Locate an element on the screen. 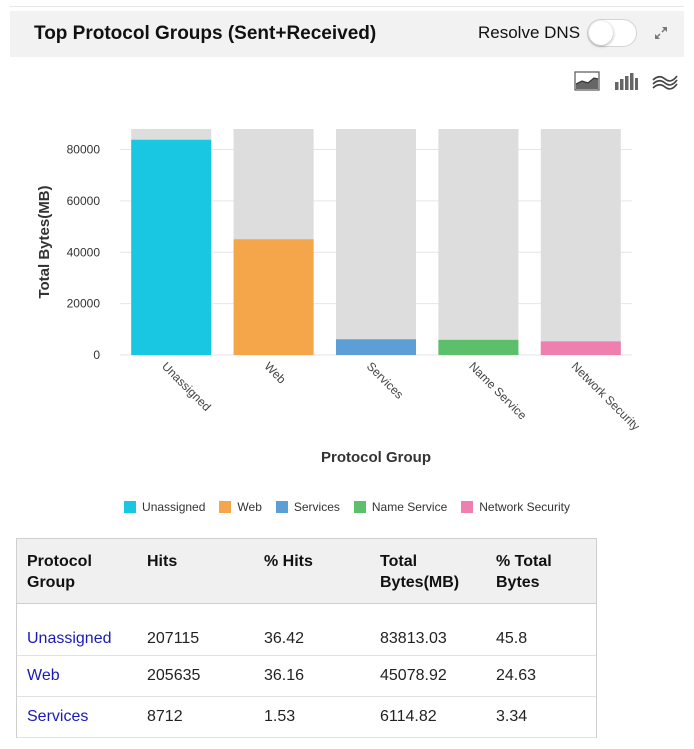 The height and width of the screenshot is (749, 694). x-tick-label: Web is located at coordinates (274, 372).